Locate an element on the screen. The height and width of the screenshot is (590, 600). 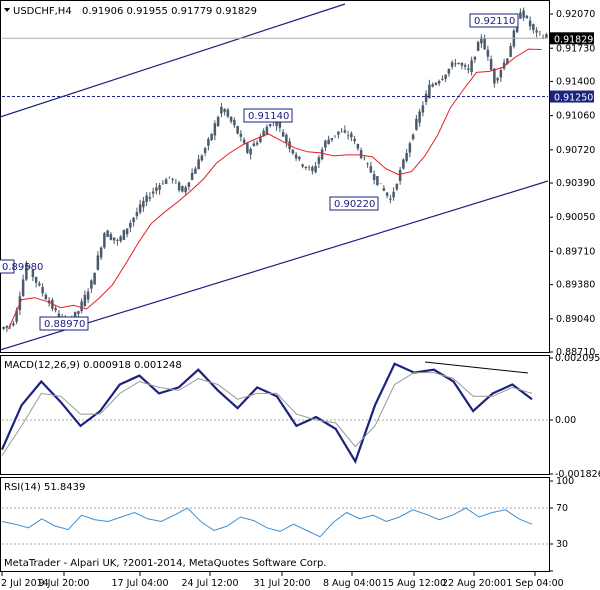
price-annotation-label: 0.92110 is located at coordinates (494, 21).